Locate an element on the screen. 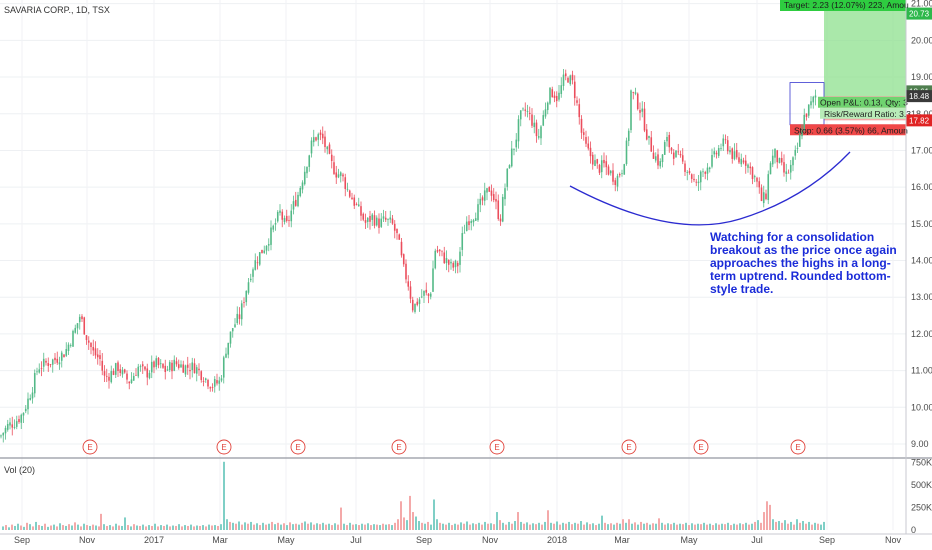 The width and height of the screenshot is (932, 550). time-tick-label: May is located at coordinates (689, 540).